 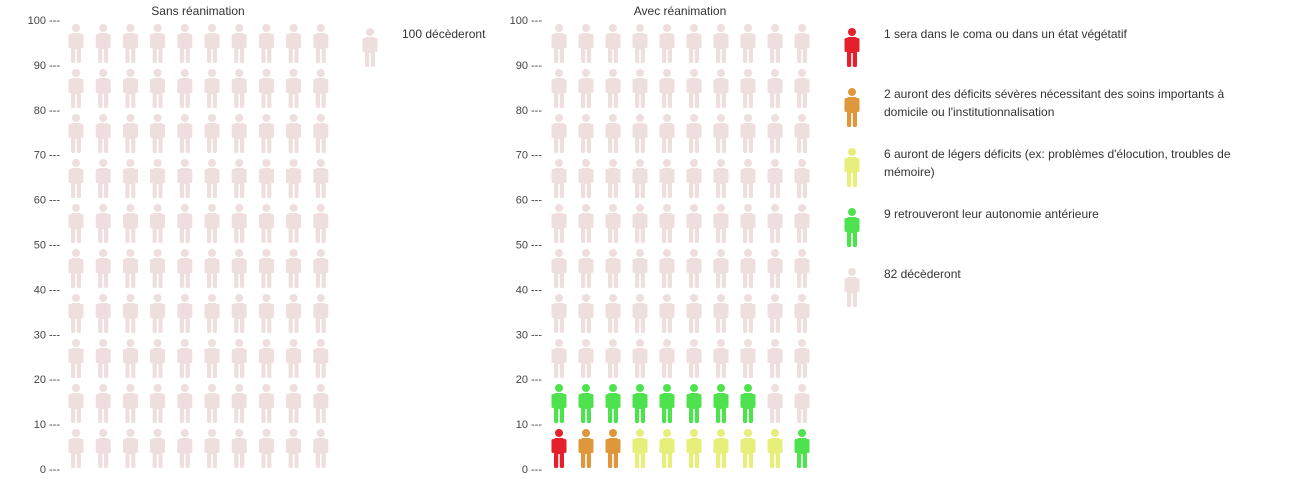 I want to click on y-tick-label: 0 ---, so click(x=50, y=470).